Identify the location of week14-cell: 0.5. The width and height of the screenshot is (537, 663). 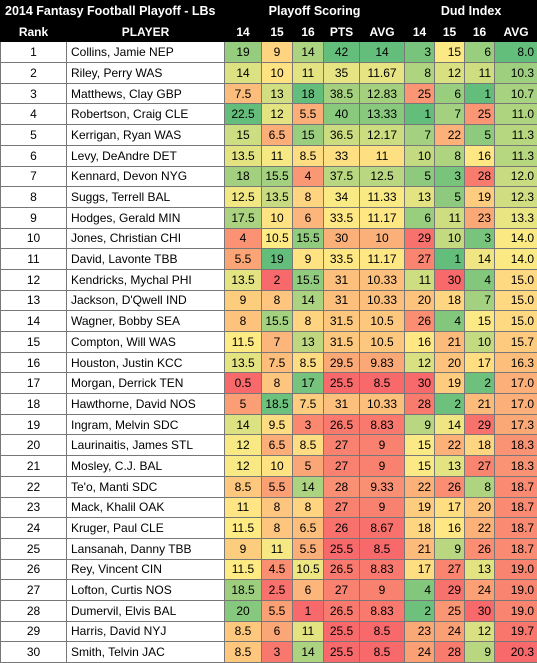
(243, 383).